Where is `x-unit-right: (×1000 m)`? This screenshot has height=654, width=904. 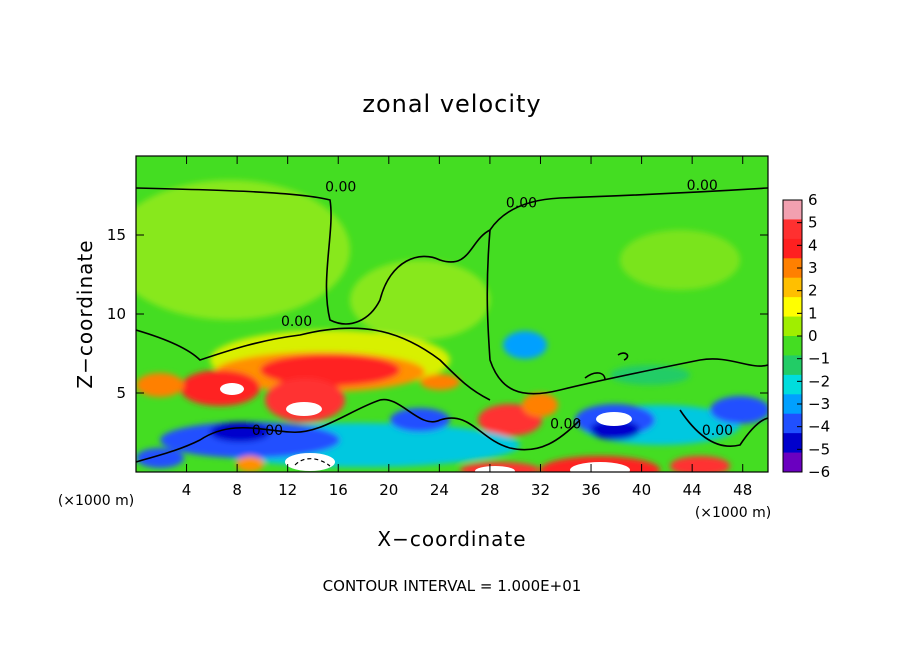
x-unit-right: (×1000 m) is located at coordinates (733, 513).